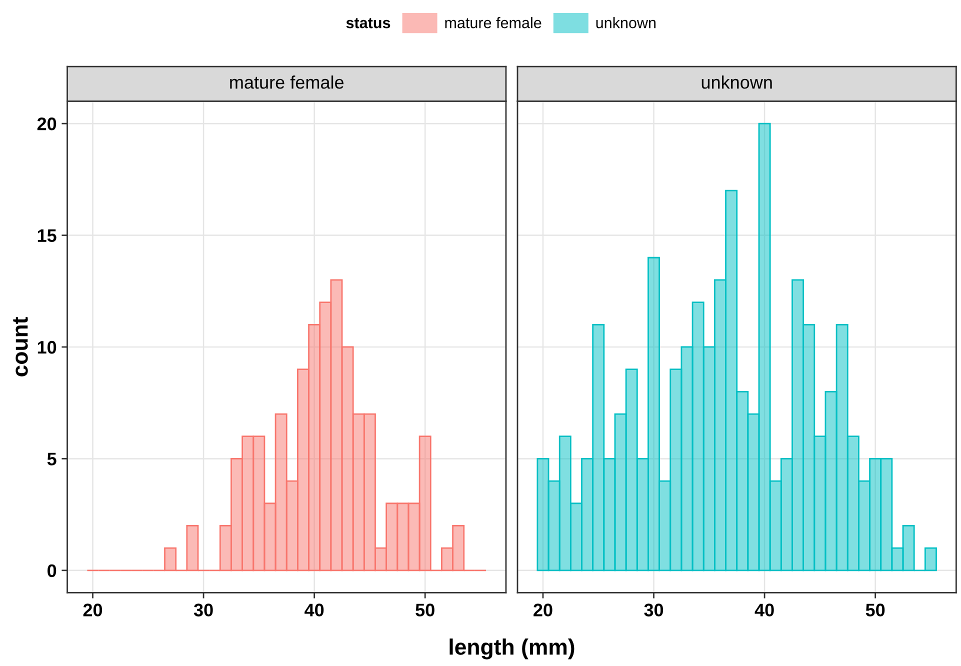 The width and height of the screenshot is (961, 666). What do you see at coordinates (46, 124) in the screenshot?
I see `y-tick-label: 20` at bounding box center [46, 124].